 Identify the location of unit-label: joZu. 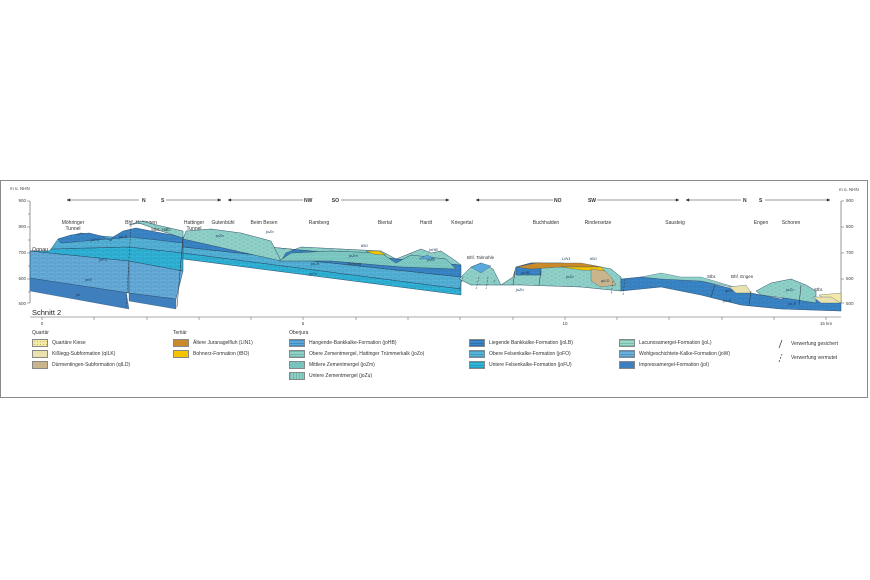
(520, 289).